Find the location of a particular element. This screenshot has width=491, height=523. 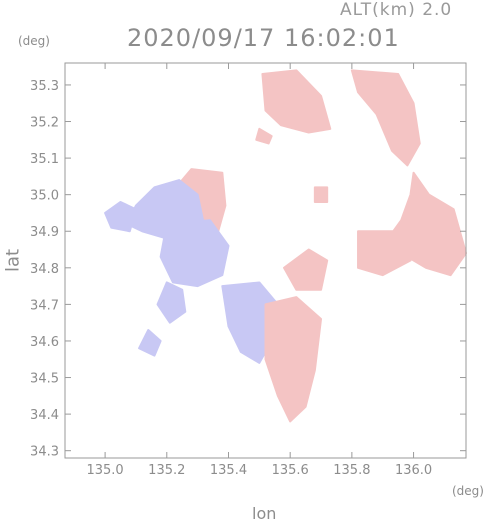

lat-unit-label: (deg) is located at coordinates (34, 41).